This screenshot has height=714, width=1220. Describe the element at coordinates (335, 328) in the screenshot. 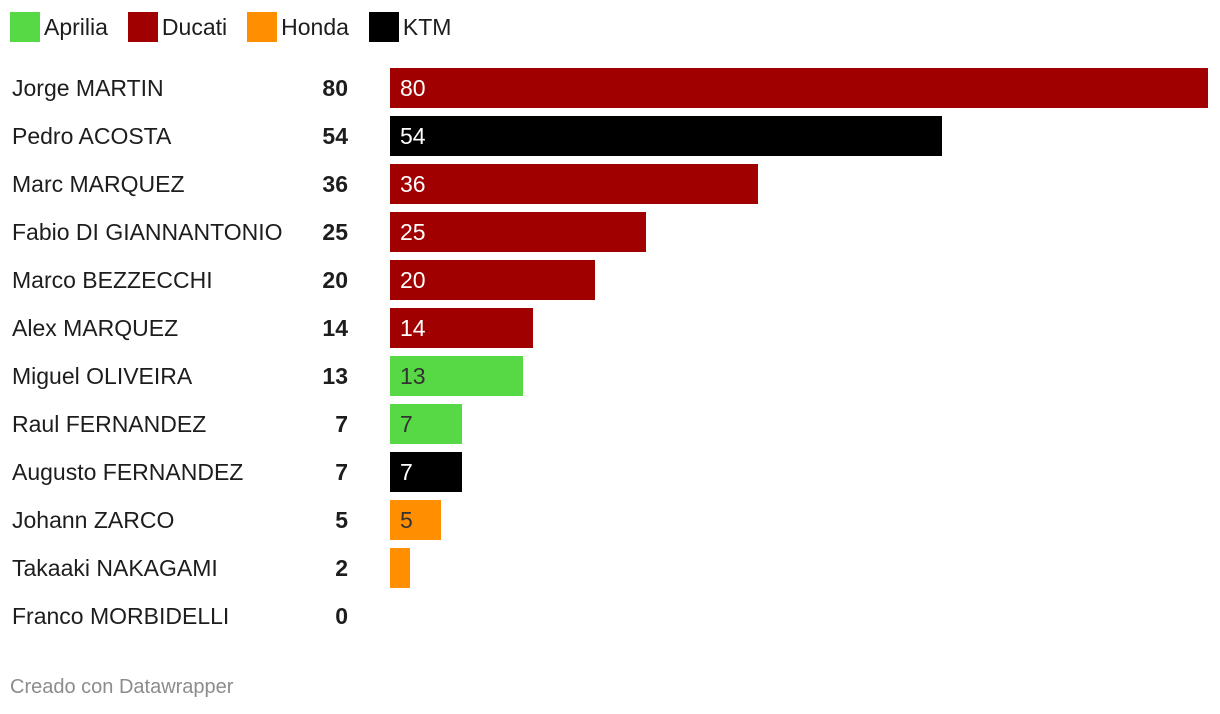

I see `total-label: 14` at that location.